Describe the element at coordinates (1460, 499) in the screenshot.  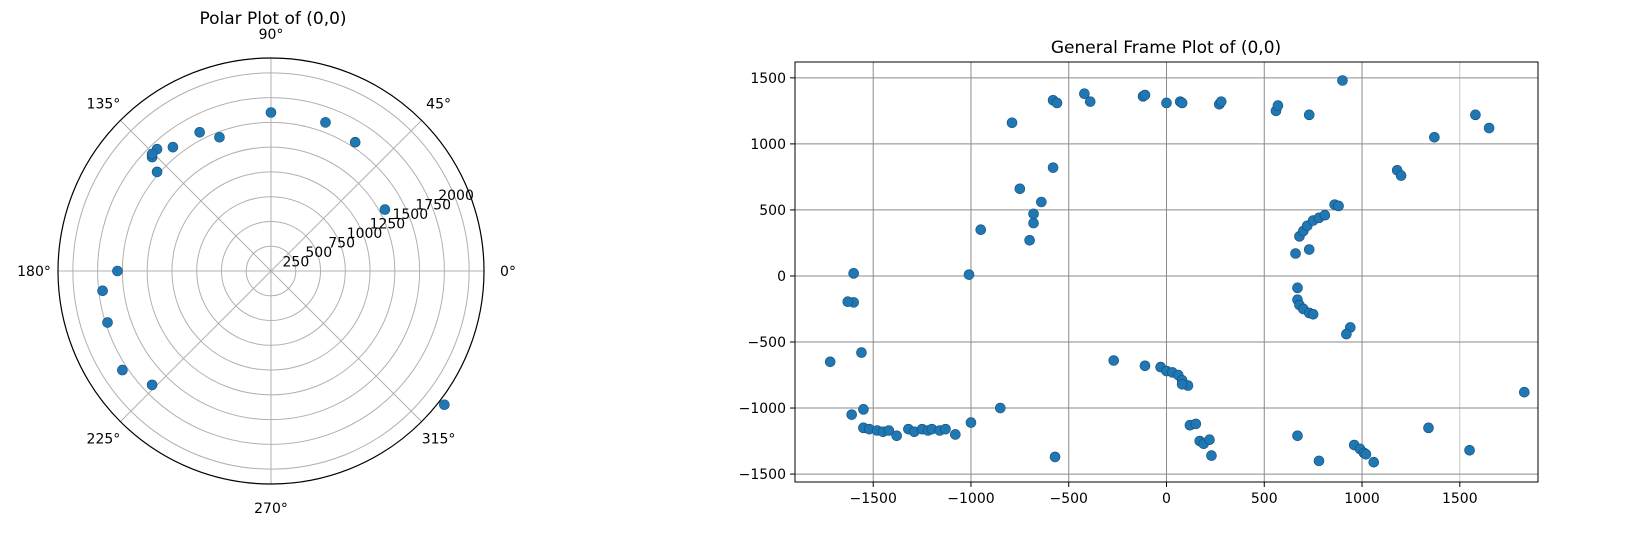
I see `x-tick-label: 1500` at that location.